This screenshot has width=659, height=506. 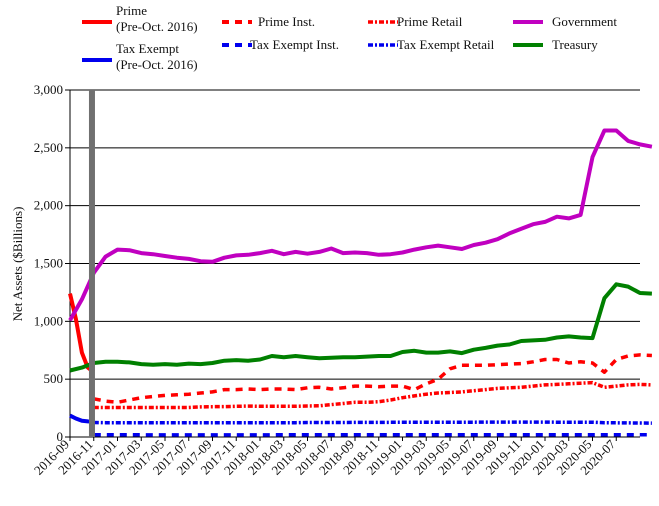 What do you see at coordinates (372, 379) in the screenshot?
I see `series-line-prime-inst-` at bounding box center [372, 379].